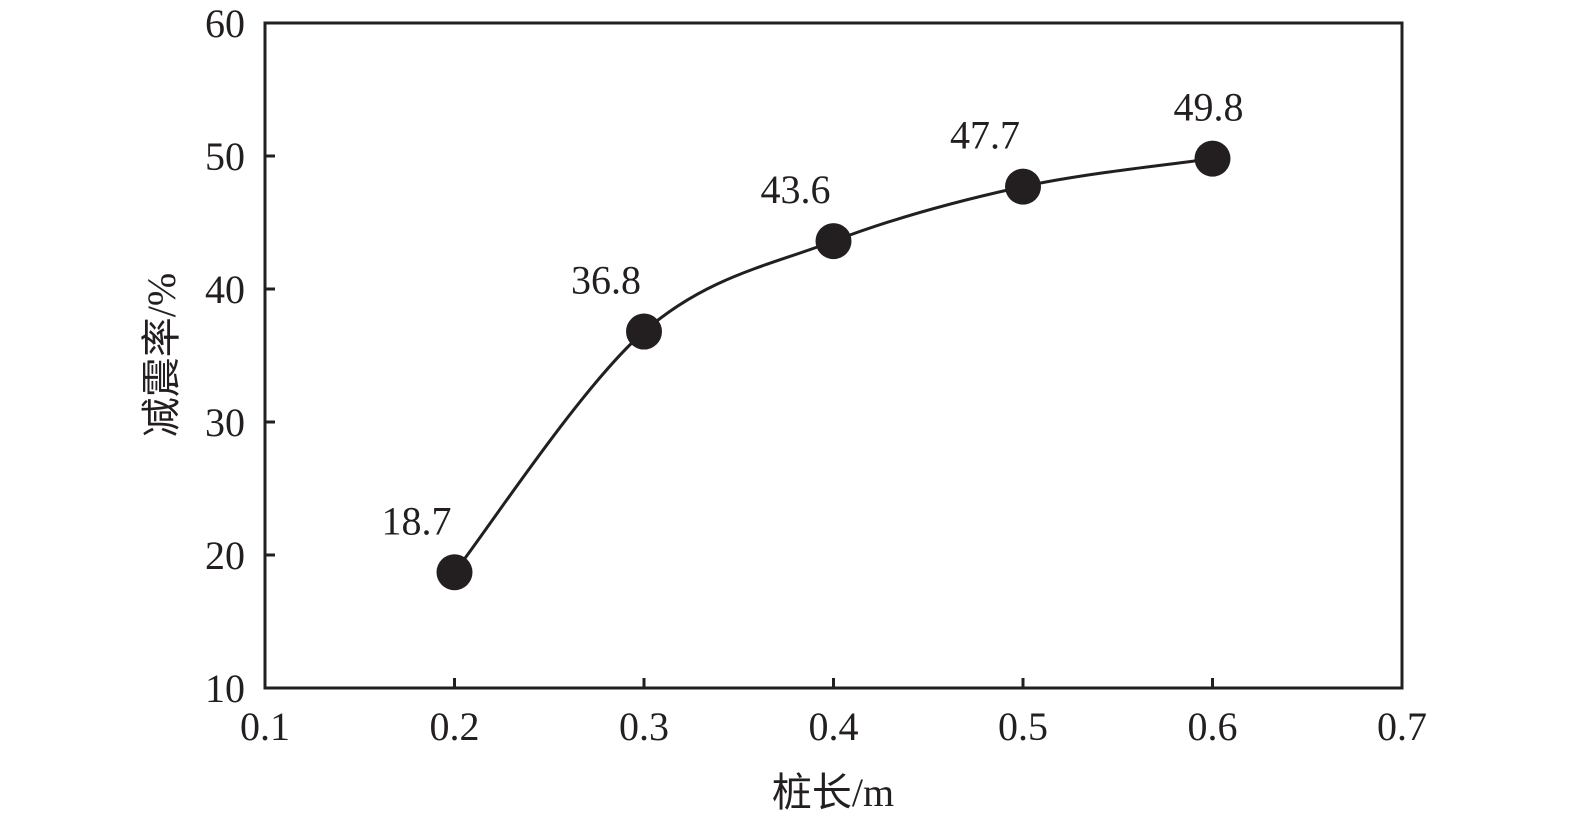 The height and width of the screenshot is (825, 1575). I want to click on x-tick-label: 0.6, so click(1213, 726).